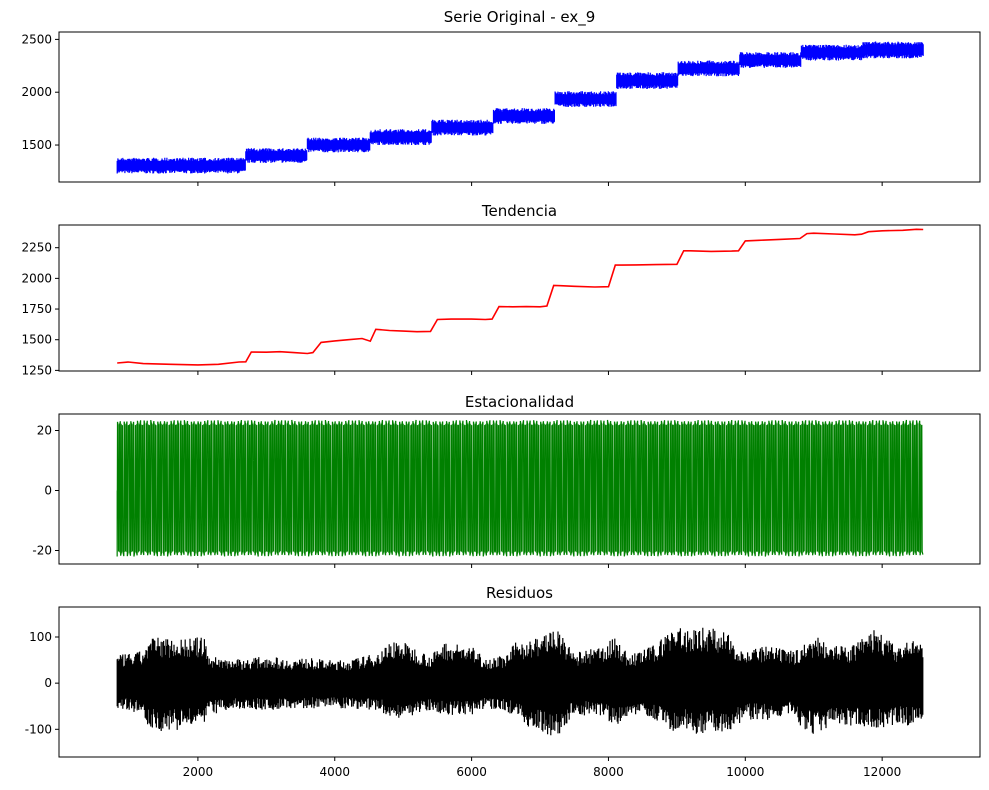 The height and width of the screenshot is (790, 989). What do you see at coordinates (44, 431) in the screenshot?
I see `y-tick-label: 20` at bounding box center [44, 431].